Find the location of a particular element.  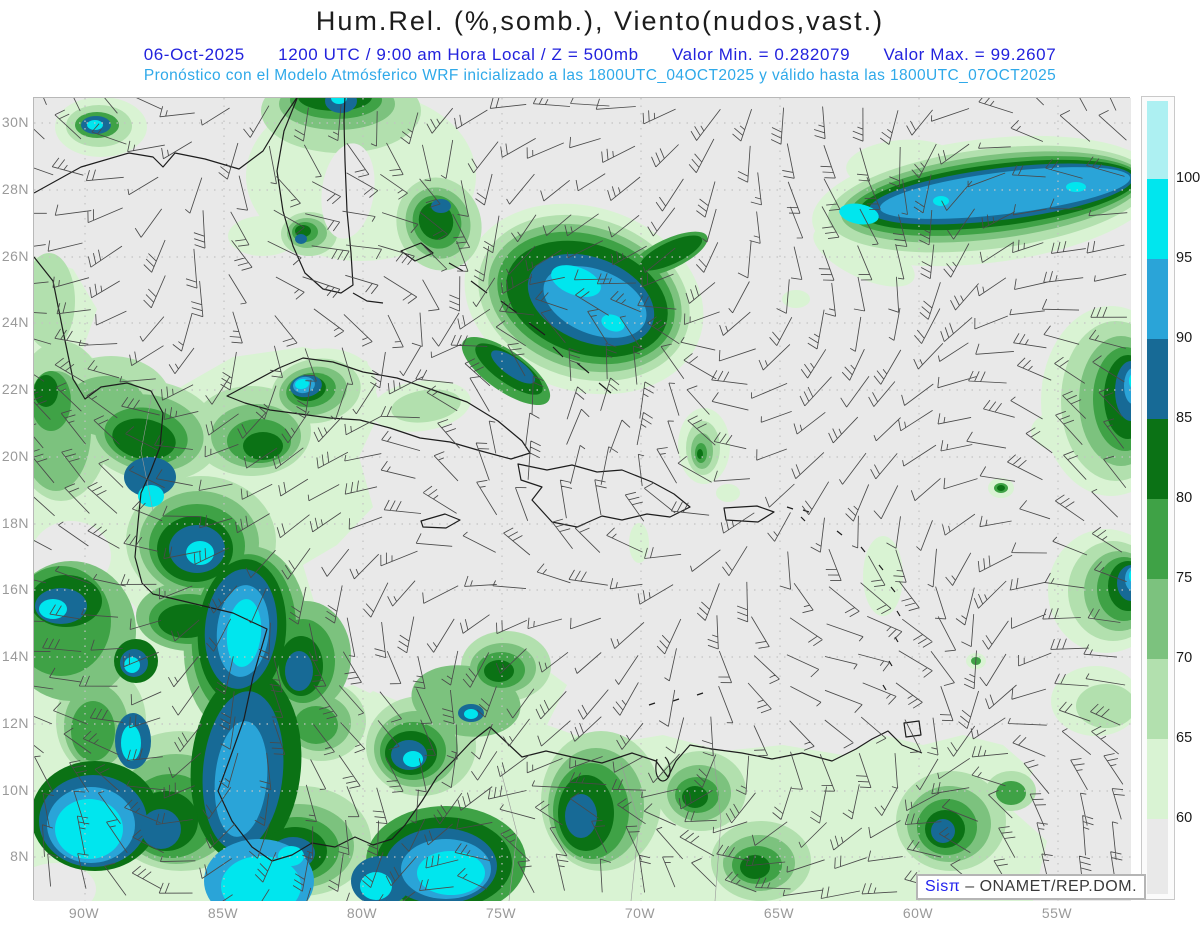

lon-tick-70W: 70W is located at coordinates (640, 913).